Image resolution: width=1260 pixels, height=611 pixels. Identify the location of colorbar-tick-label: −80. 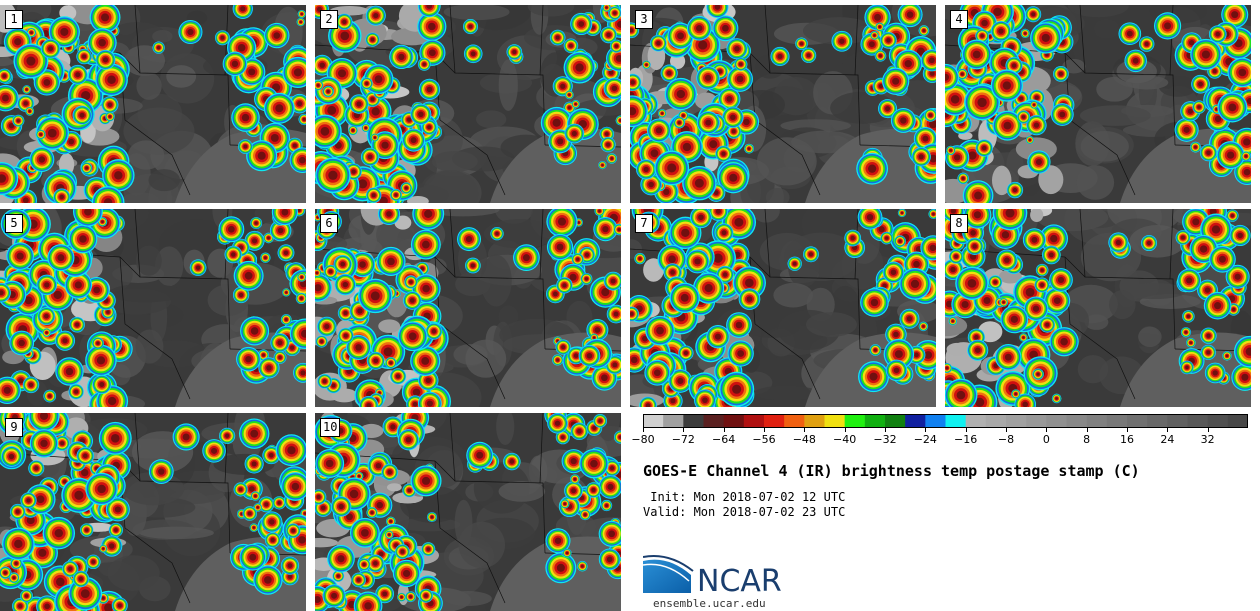
(642, 439).